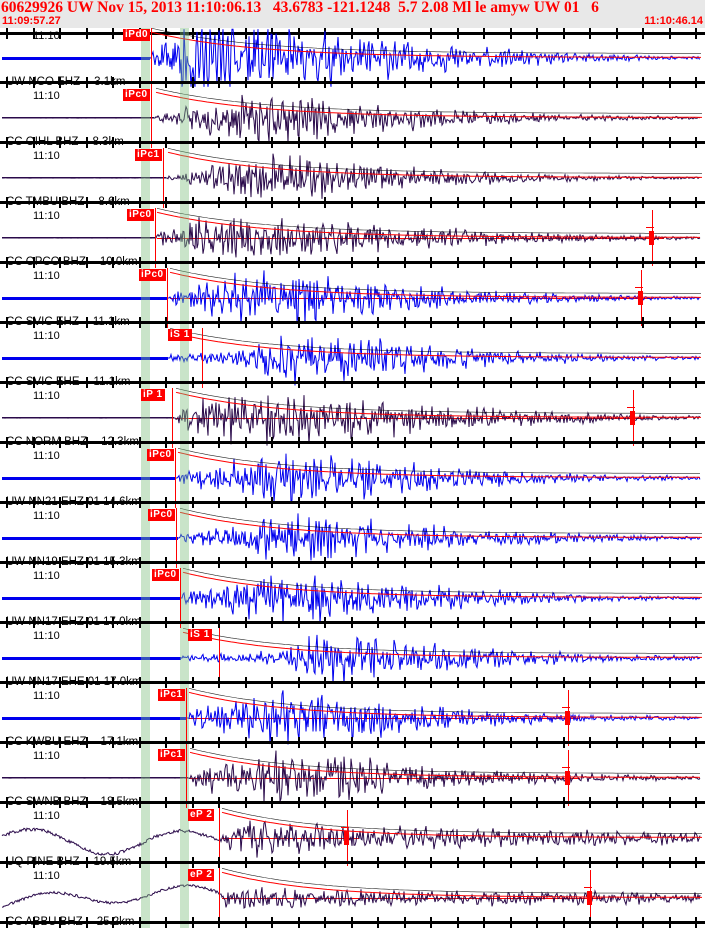 This screenshot has width=705, height=938. Describe the element at coordinates (673, 21) in the screenshot. I see `window-end-time: 11:10:46.14` at that location.